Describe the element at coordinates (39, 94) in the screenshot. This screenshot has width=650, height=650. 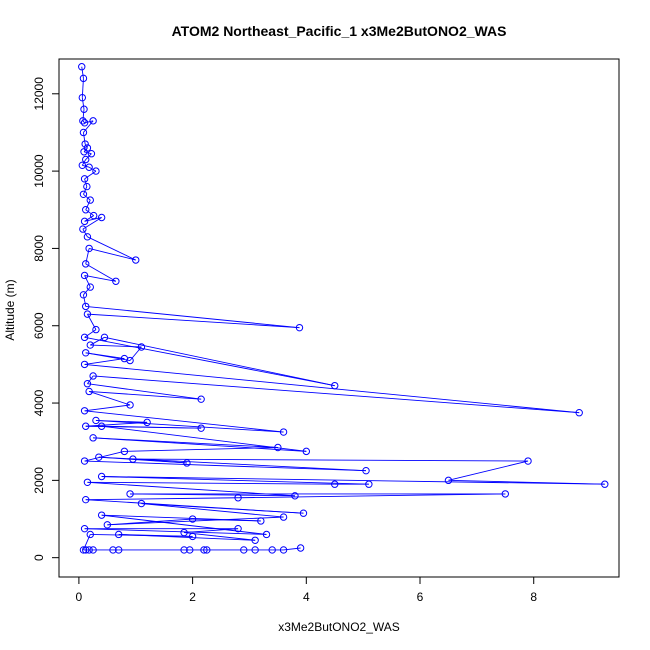
I see `y-tick-label: 12000` at that location.